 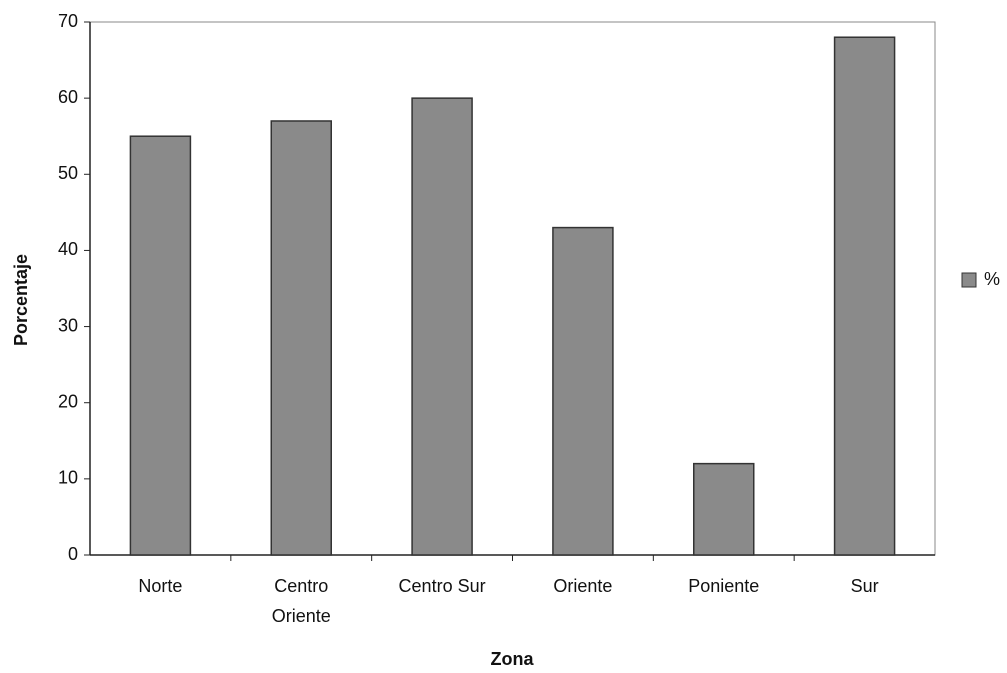 What do you see at coordinates (68, 21) in the screenshot?
I see `y-tick-label: 70` at bounding box center [68, 21].